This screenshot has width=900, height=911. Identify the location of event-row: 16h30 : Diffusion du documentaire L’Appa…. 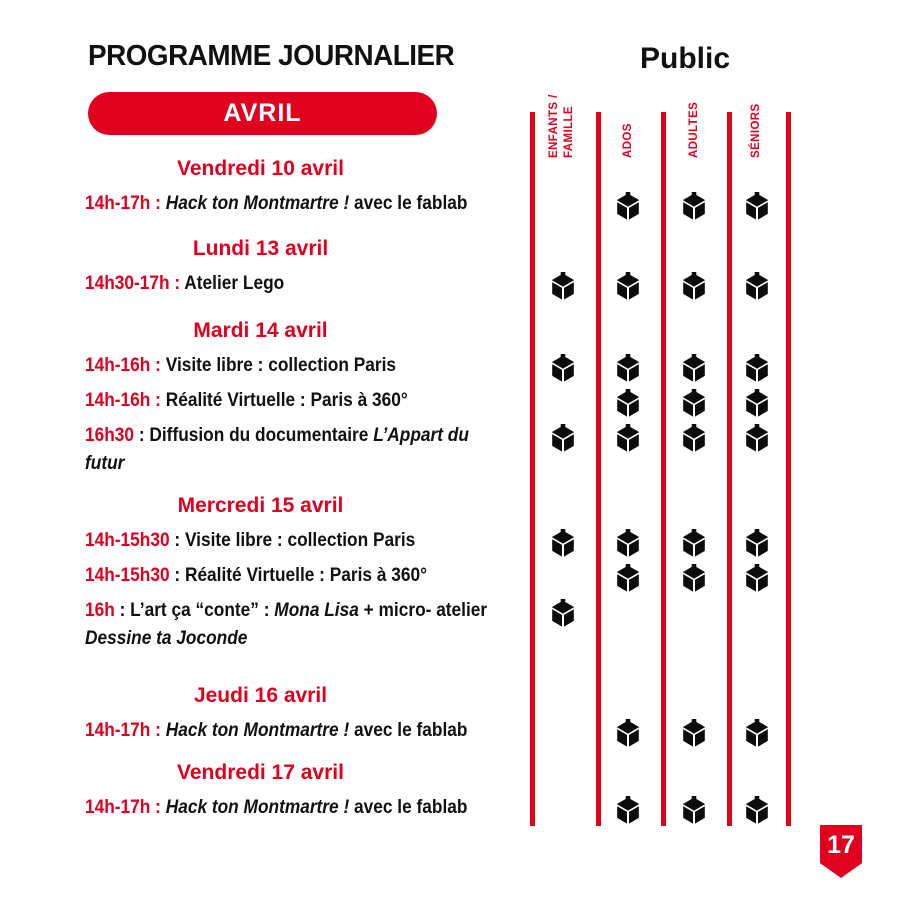
(450, 450).